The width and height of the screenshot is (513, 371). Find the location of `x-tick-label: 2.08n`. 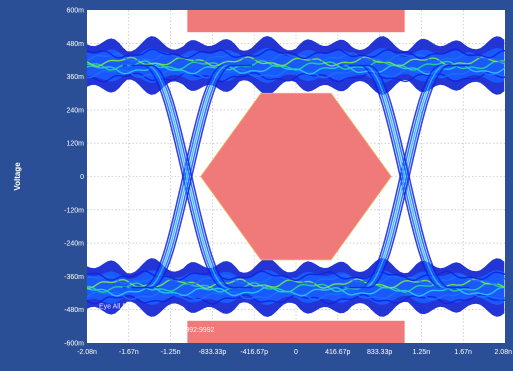

x-tick-label: 2.08n is located at coordinates (503, 352).